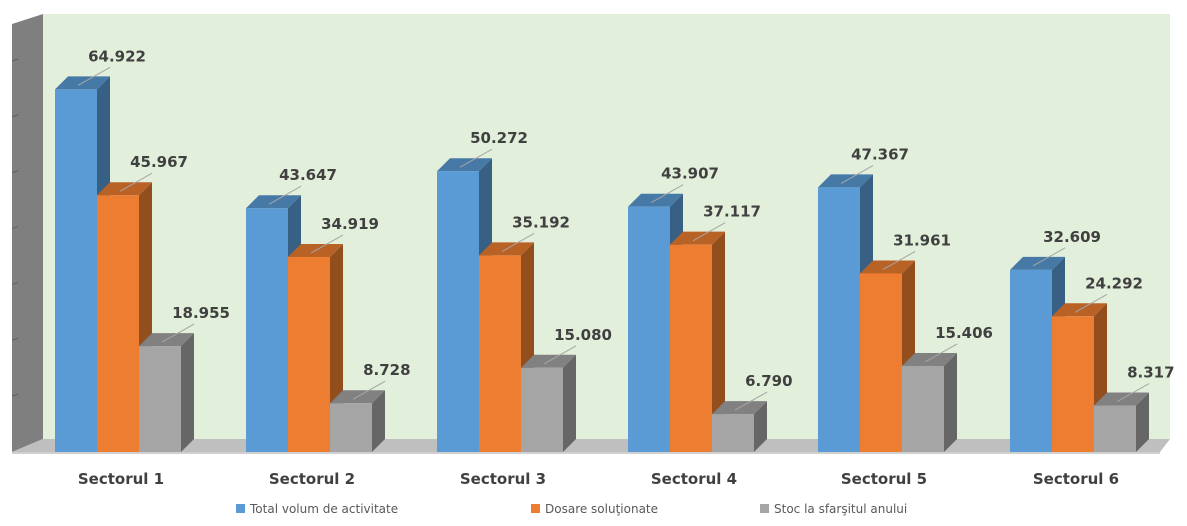  I want to click on data-label: 31.961, so click(922, 240).